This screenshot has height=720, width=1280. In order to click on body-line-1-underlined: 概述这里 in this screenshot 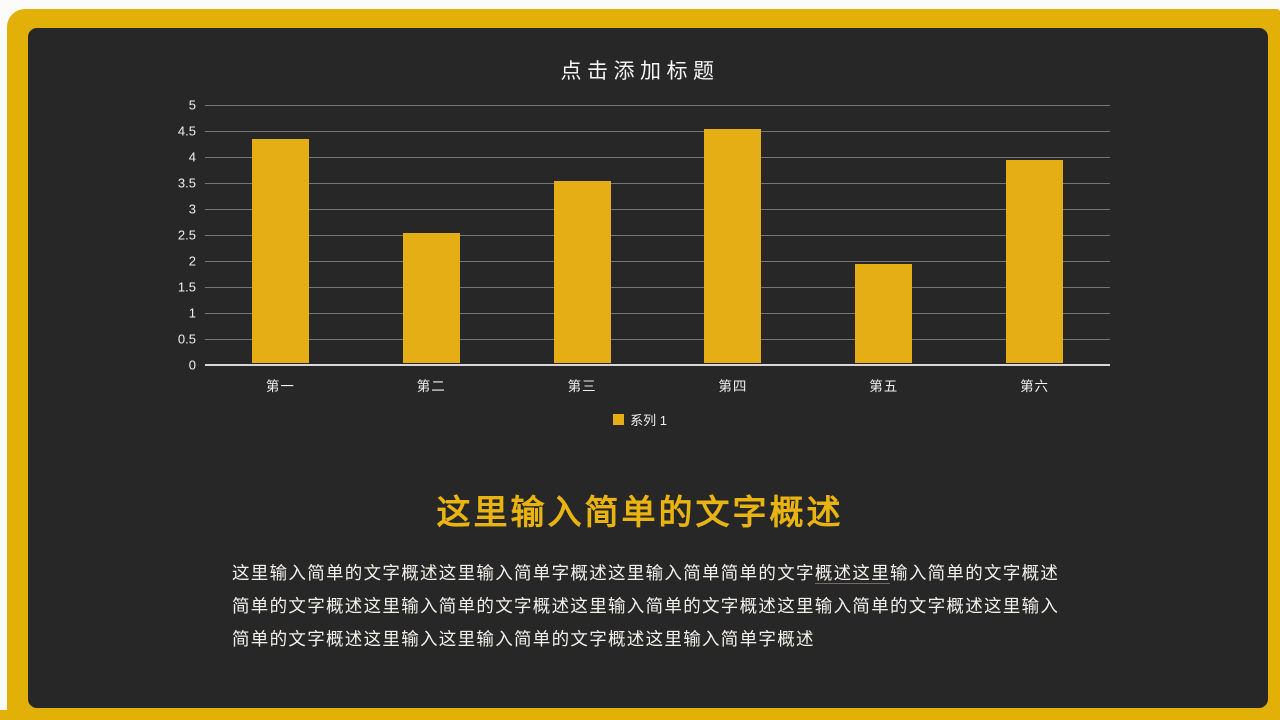, I will do `click(852, 573)`.